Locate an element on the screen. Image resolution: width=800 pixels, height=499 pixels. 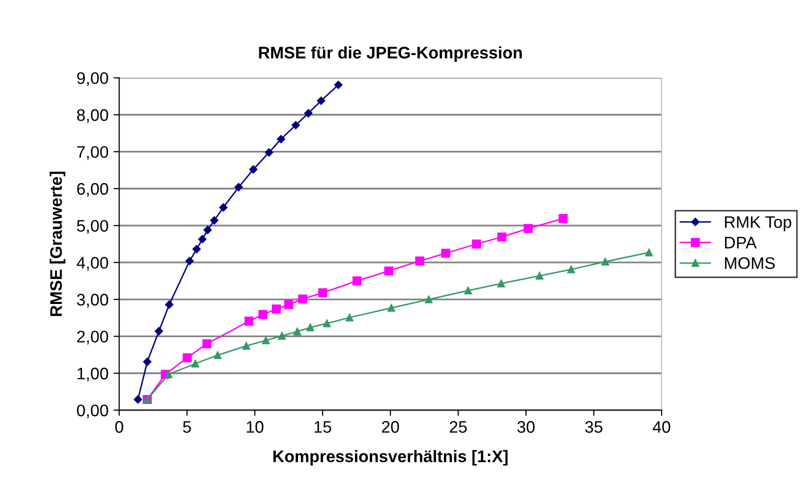
y-tick-label: 9,00 is located at coordinates (92, 79).